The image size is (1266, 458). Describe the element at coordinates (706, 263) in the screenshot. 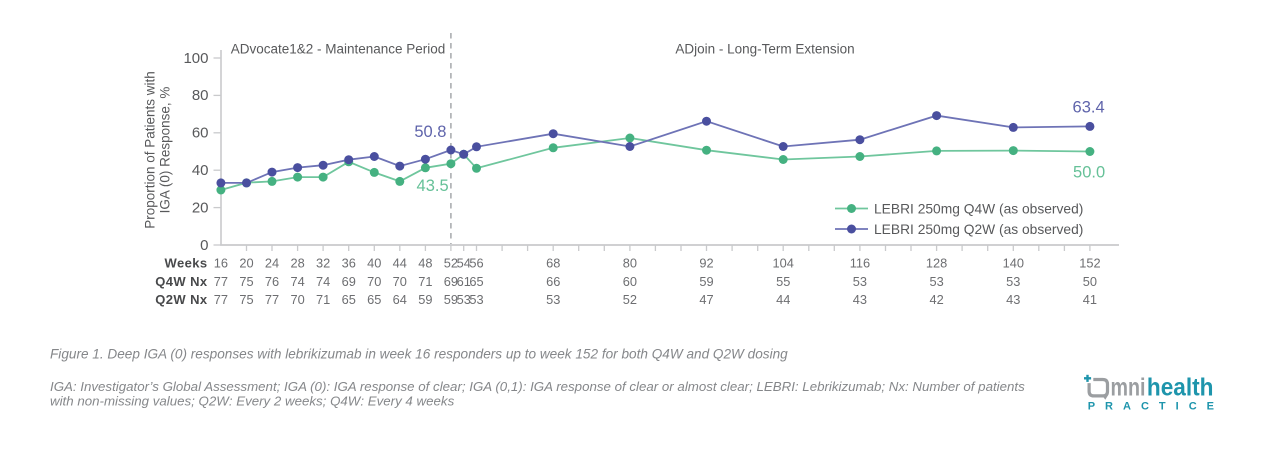

I see `svg-text: 92` at that location.